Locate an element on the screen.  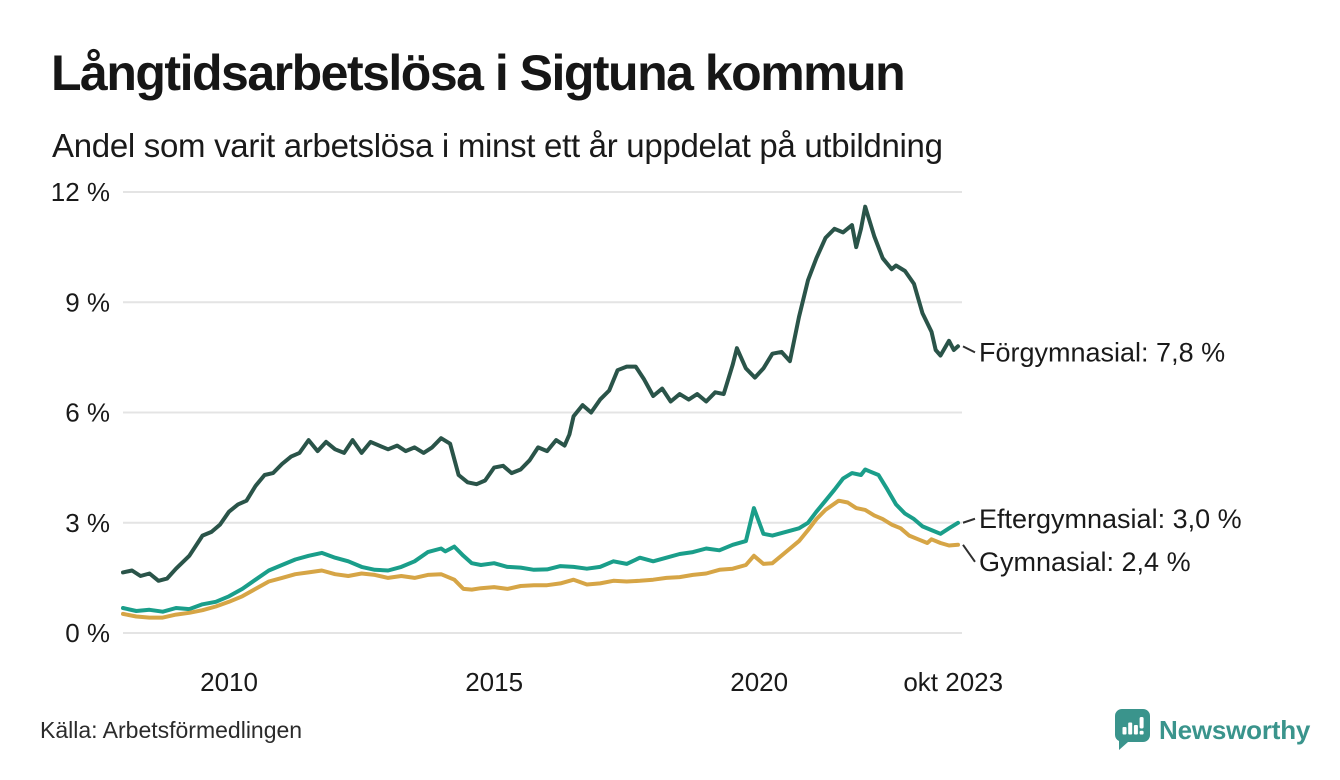
x-tick-label: 2015 is located at coordinates (494, 682).